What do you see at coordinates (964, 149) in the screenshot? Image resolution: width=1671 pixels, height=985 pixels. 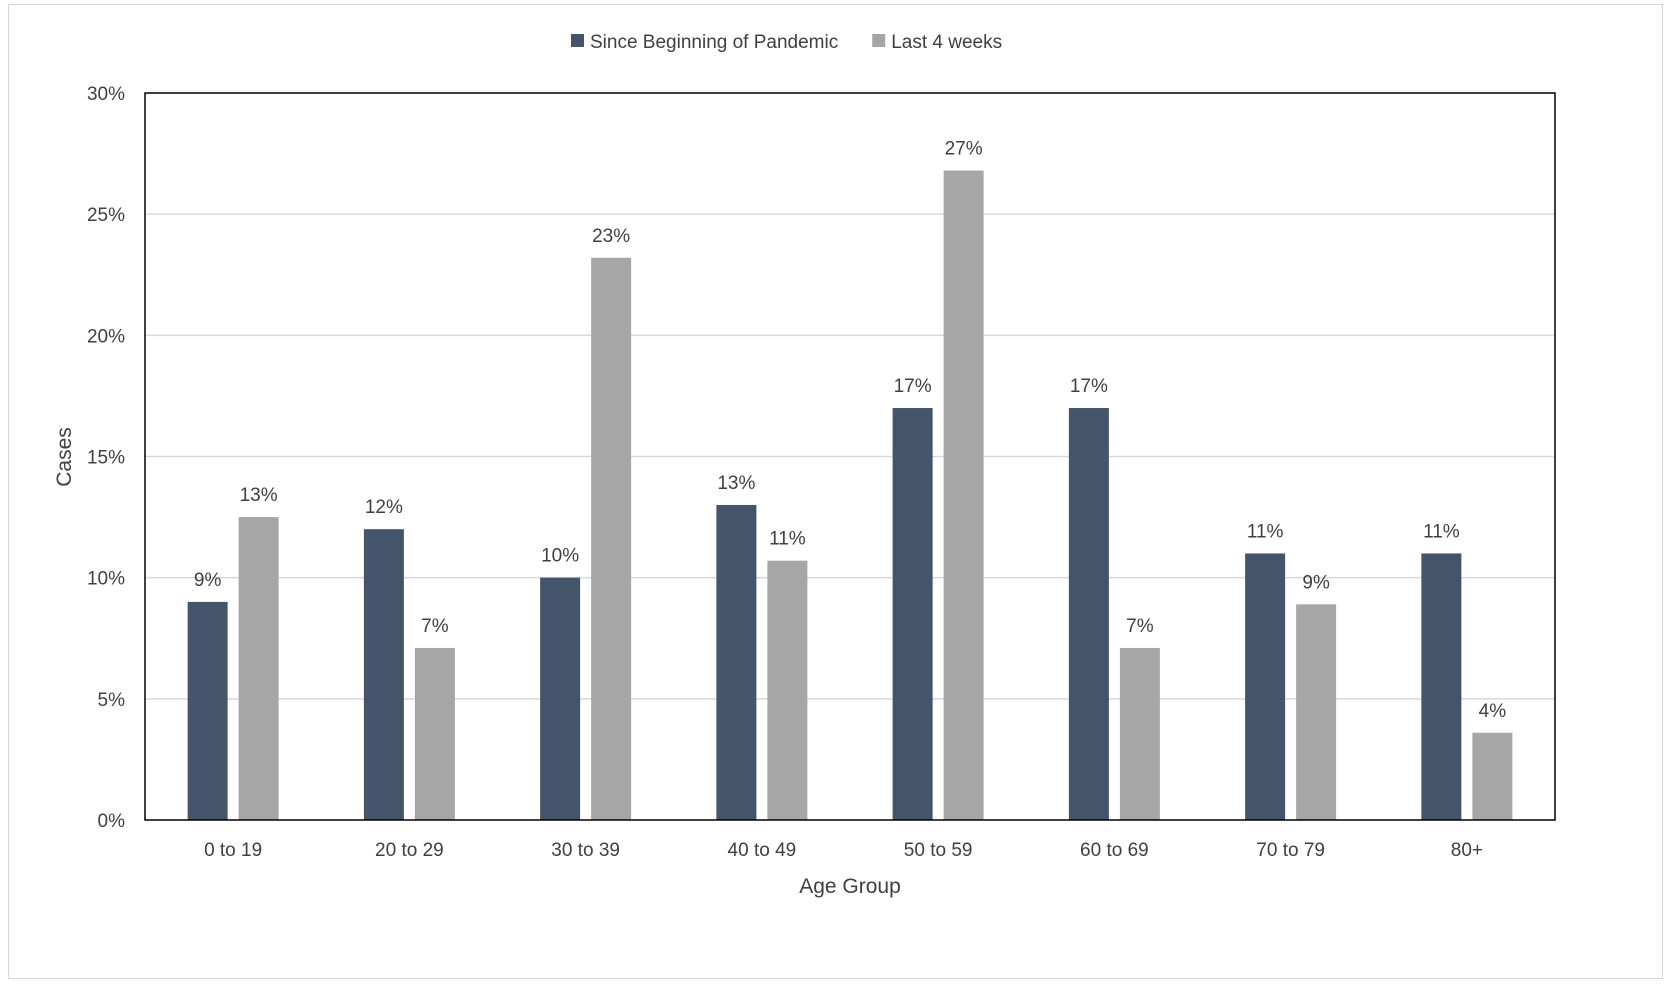 I see `bar-data-label: 27%` at bounding box center [964, 149].